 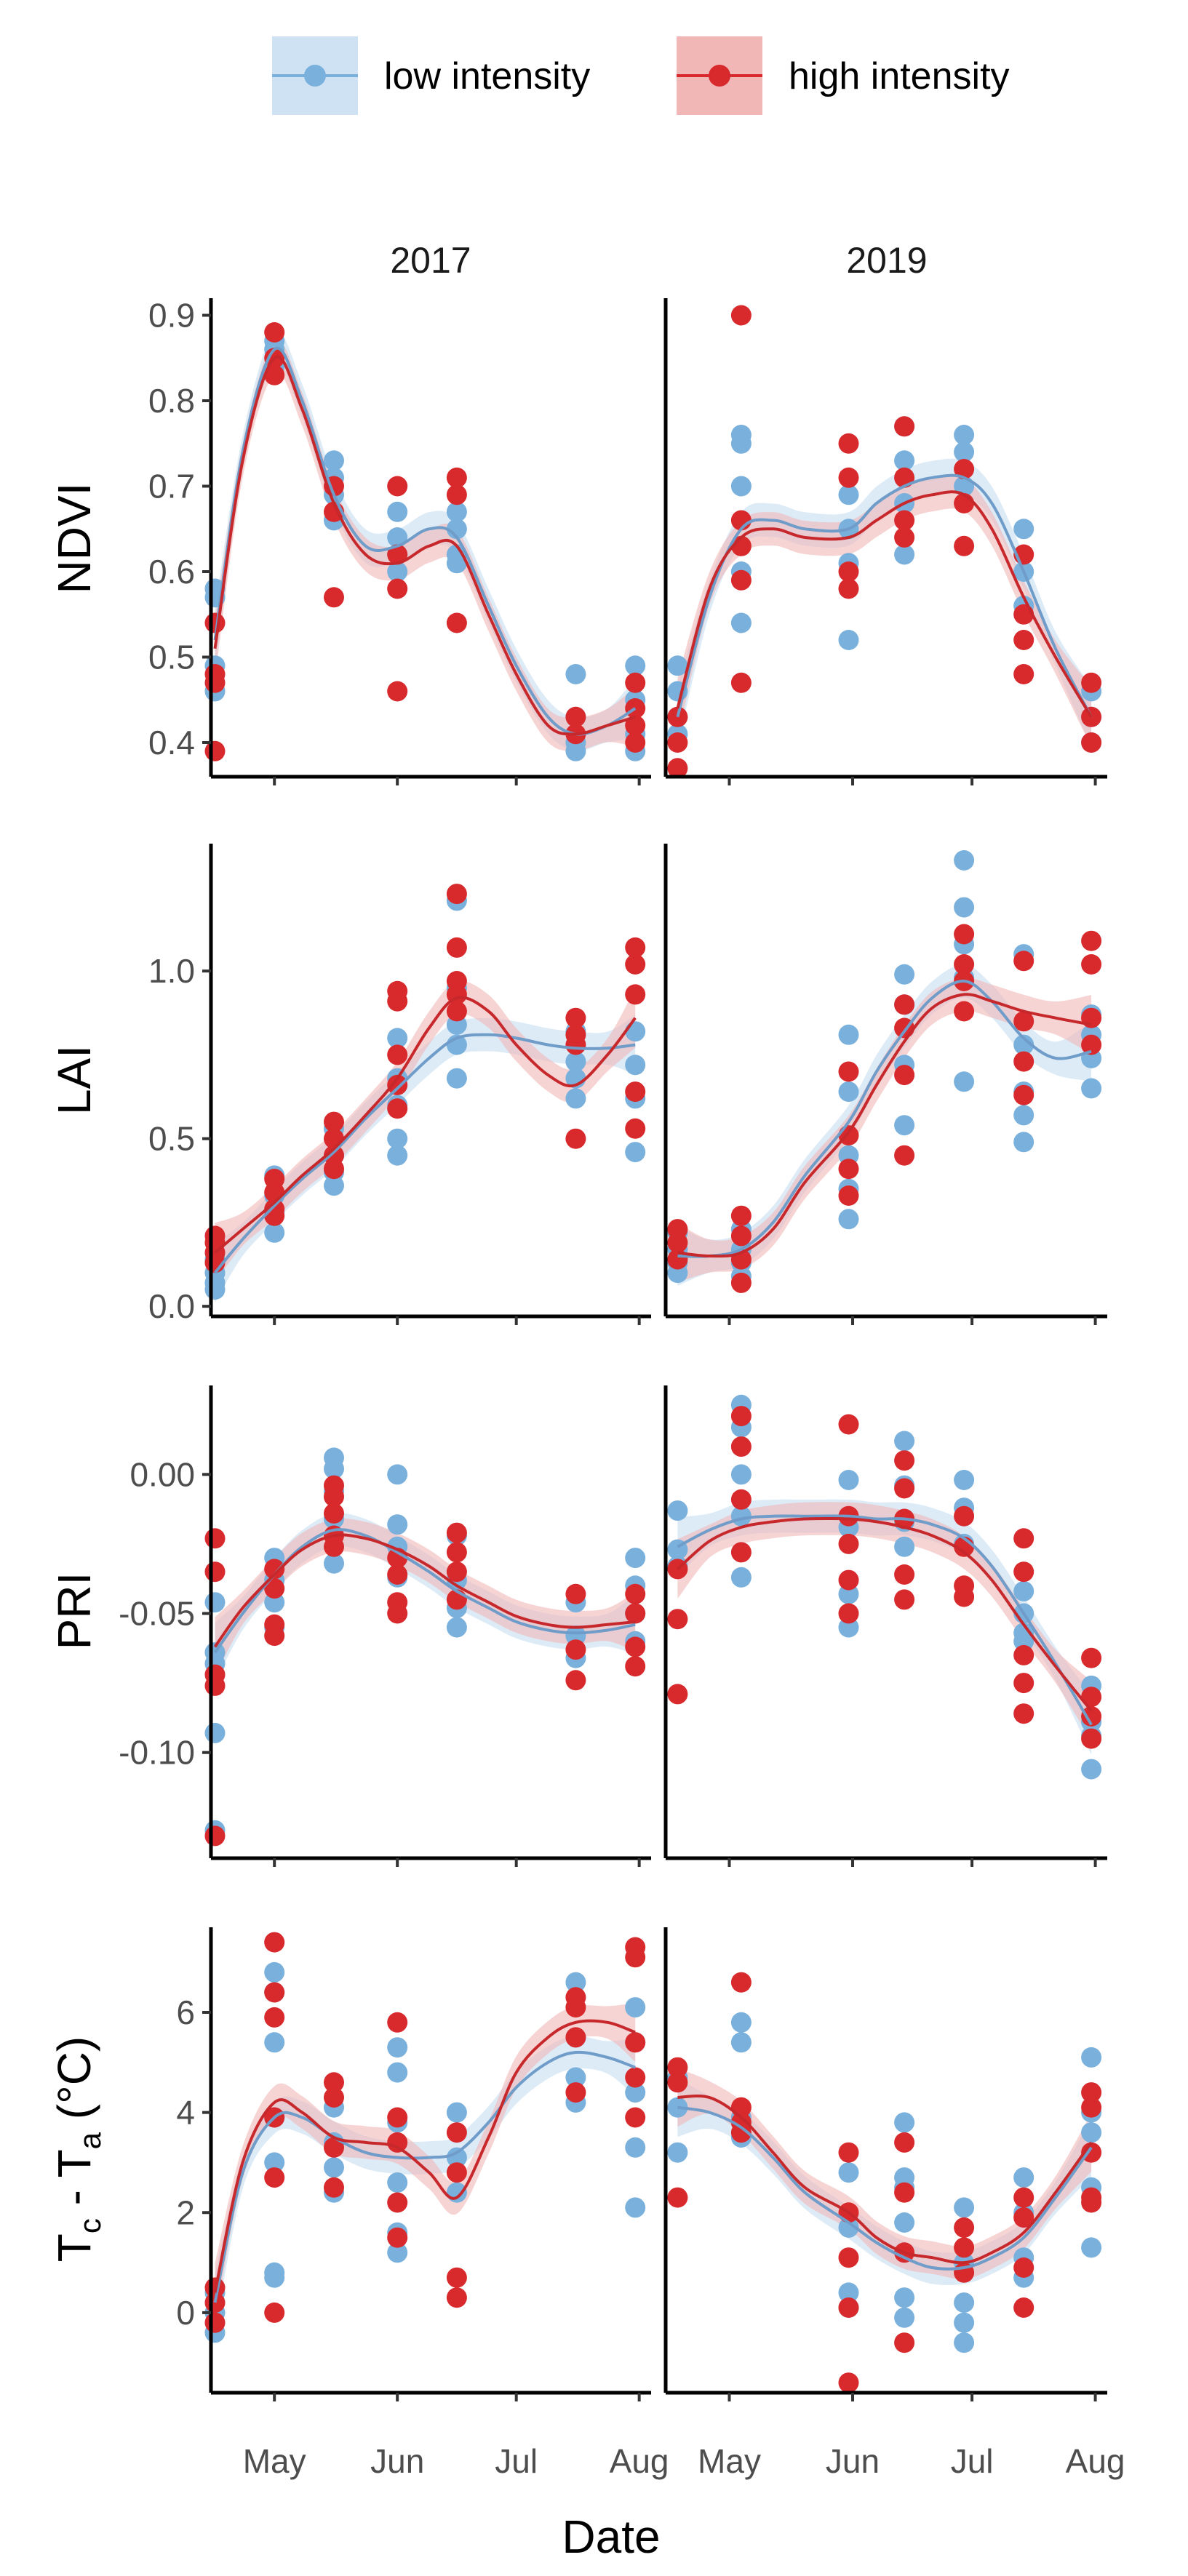 What do you see at coordinates (425, 541) in the screenshot?
I see `fit-line-low-ndvi-2017` at bounding box center [425, 541].